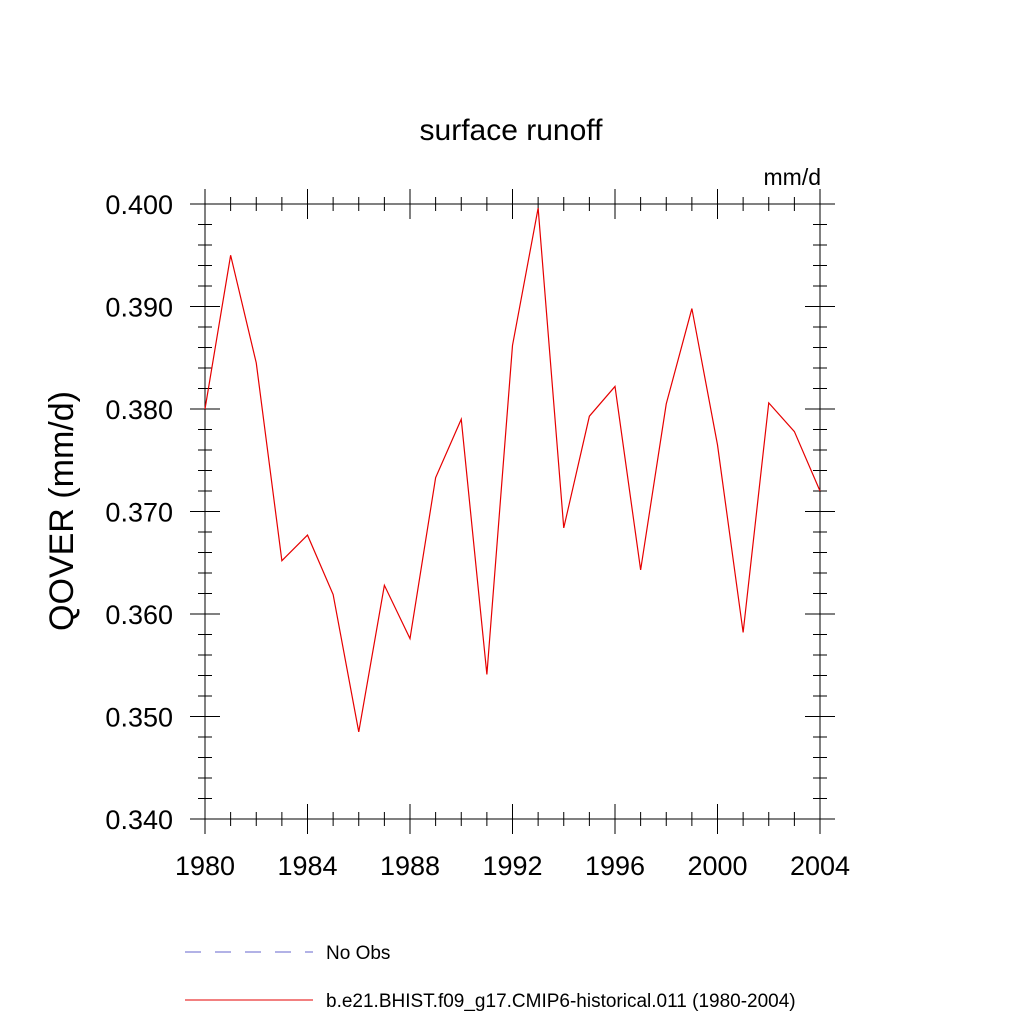 The width and height of the screenshot is (1024, 1029). Describe the element at coordinates (410, 866) in the screenshot. I see `x-tick-label: 1988` at that location.